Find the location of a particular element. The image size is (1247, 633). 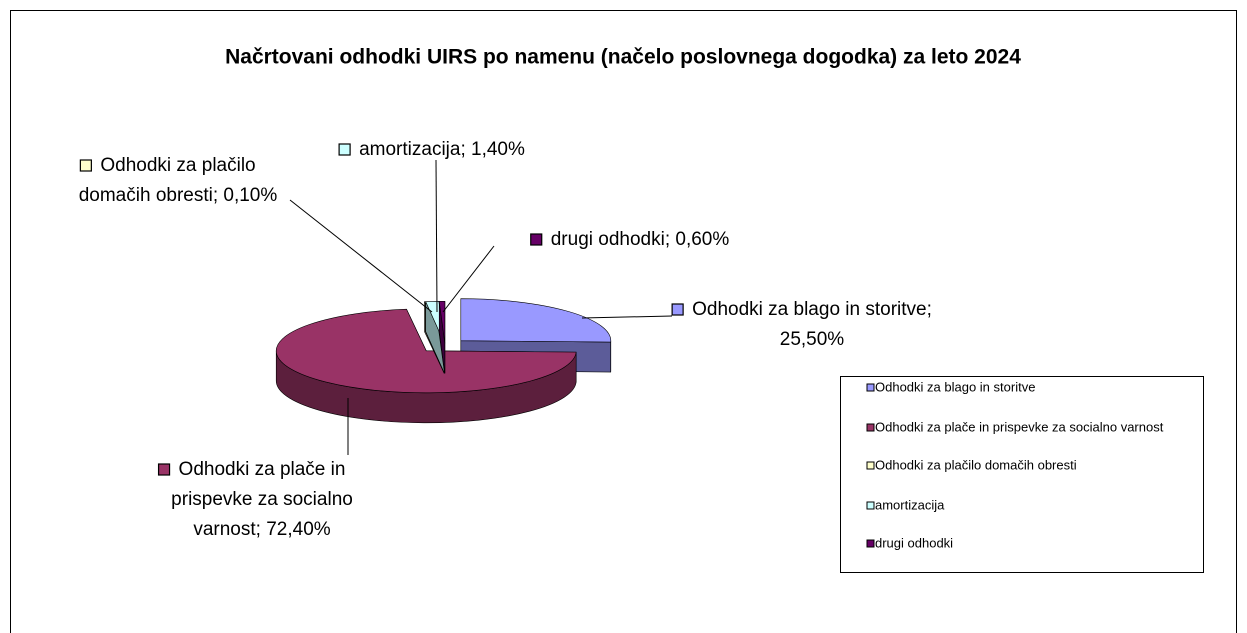

legend-box is located at coordinates (1022, 474).